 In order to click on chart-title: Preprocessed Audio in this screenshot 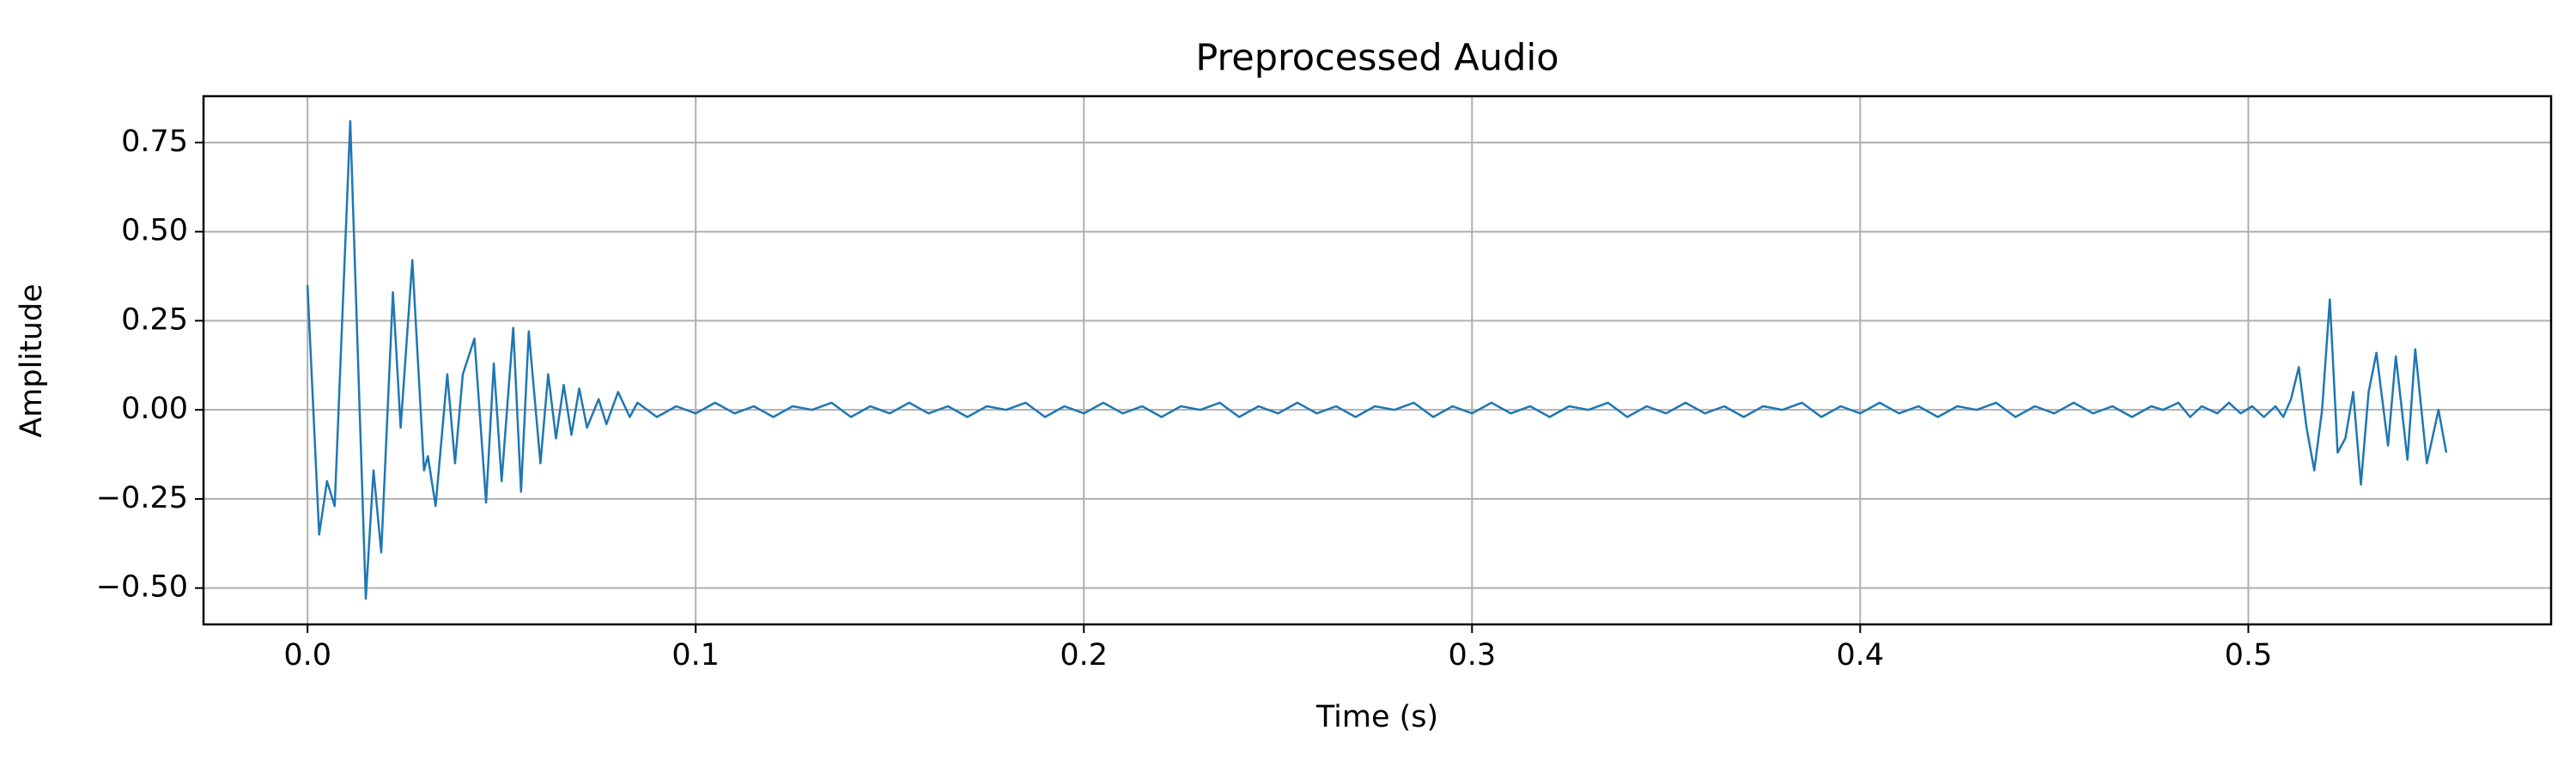, I will do `click(1376, 58)`.